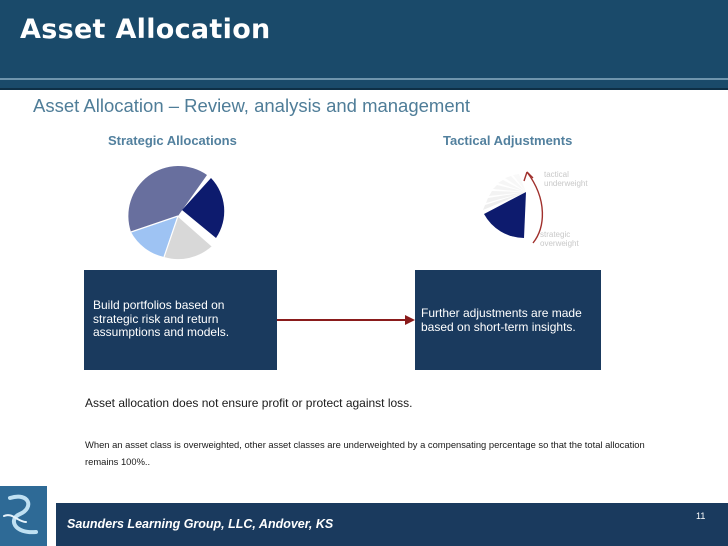 This screenshot has width=728, height=546. I want to click on tactical-heading: Tactical Adjustments, so click(508, 140).